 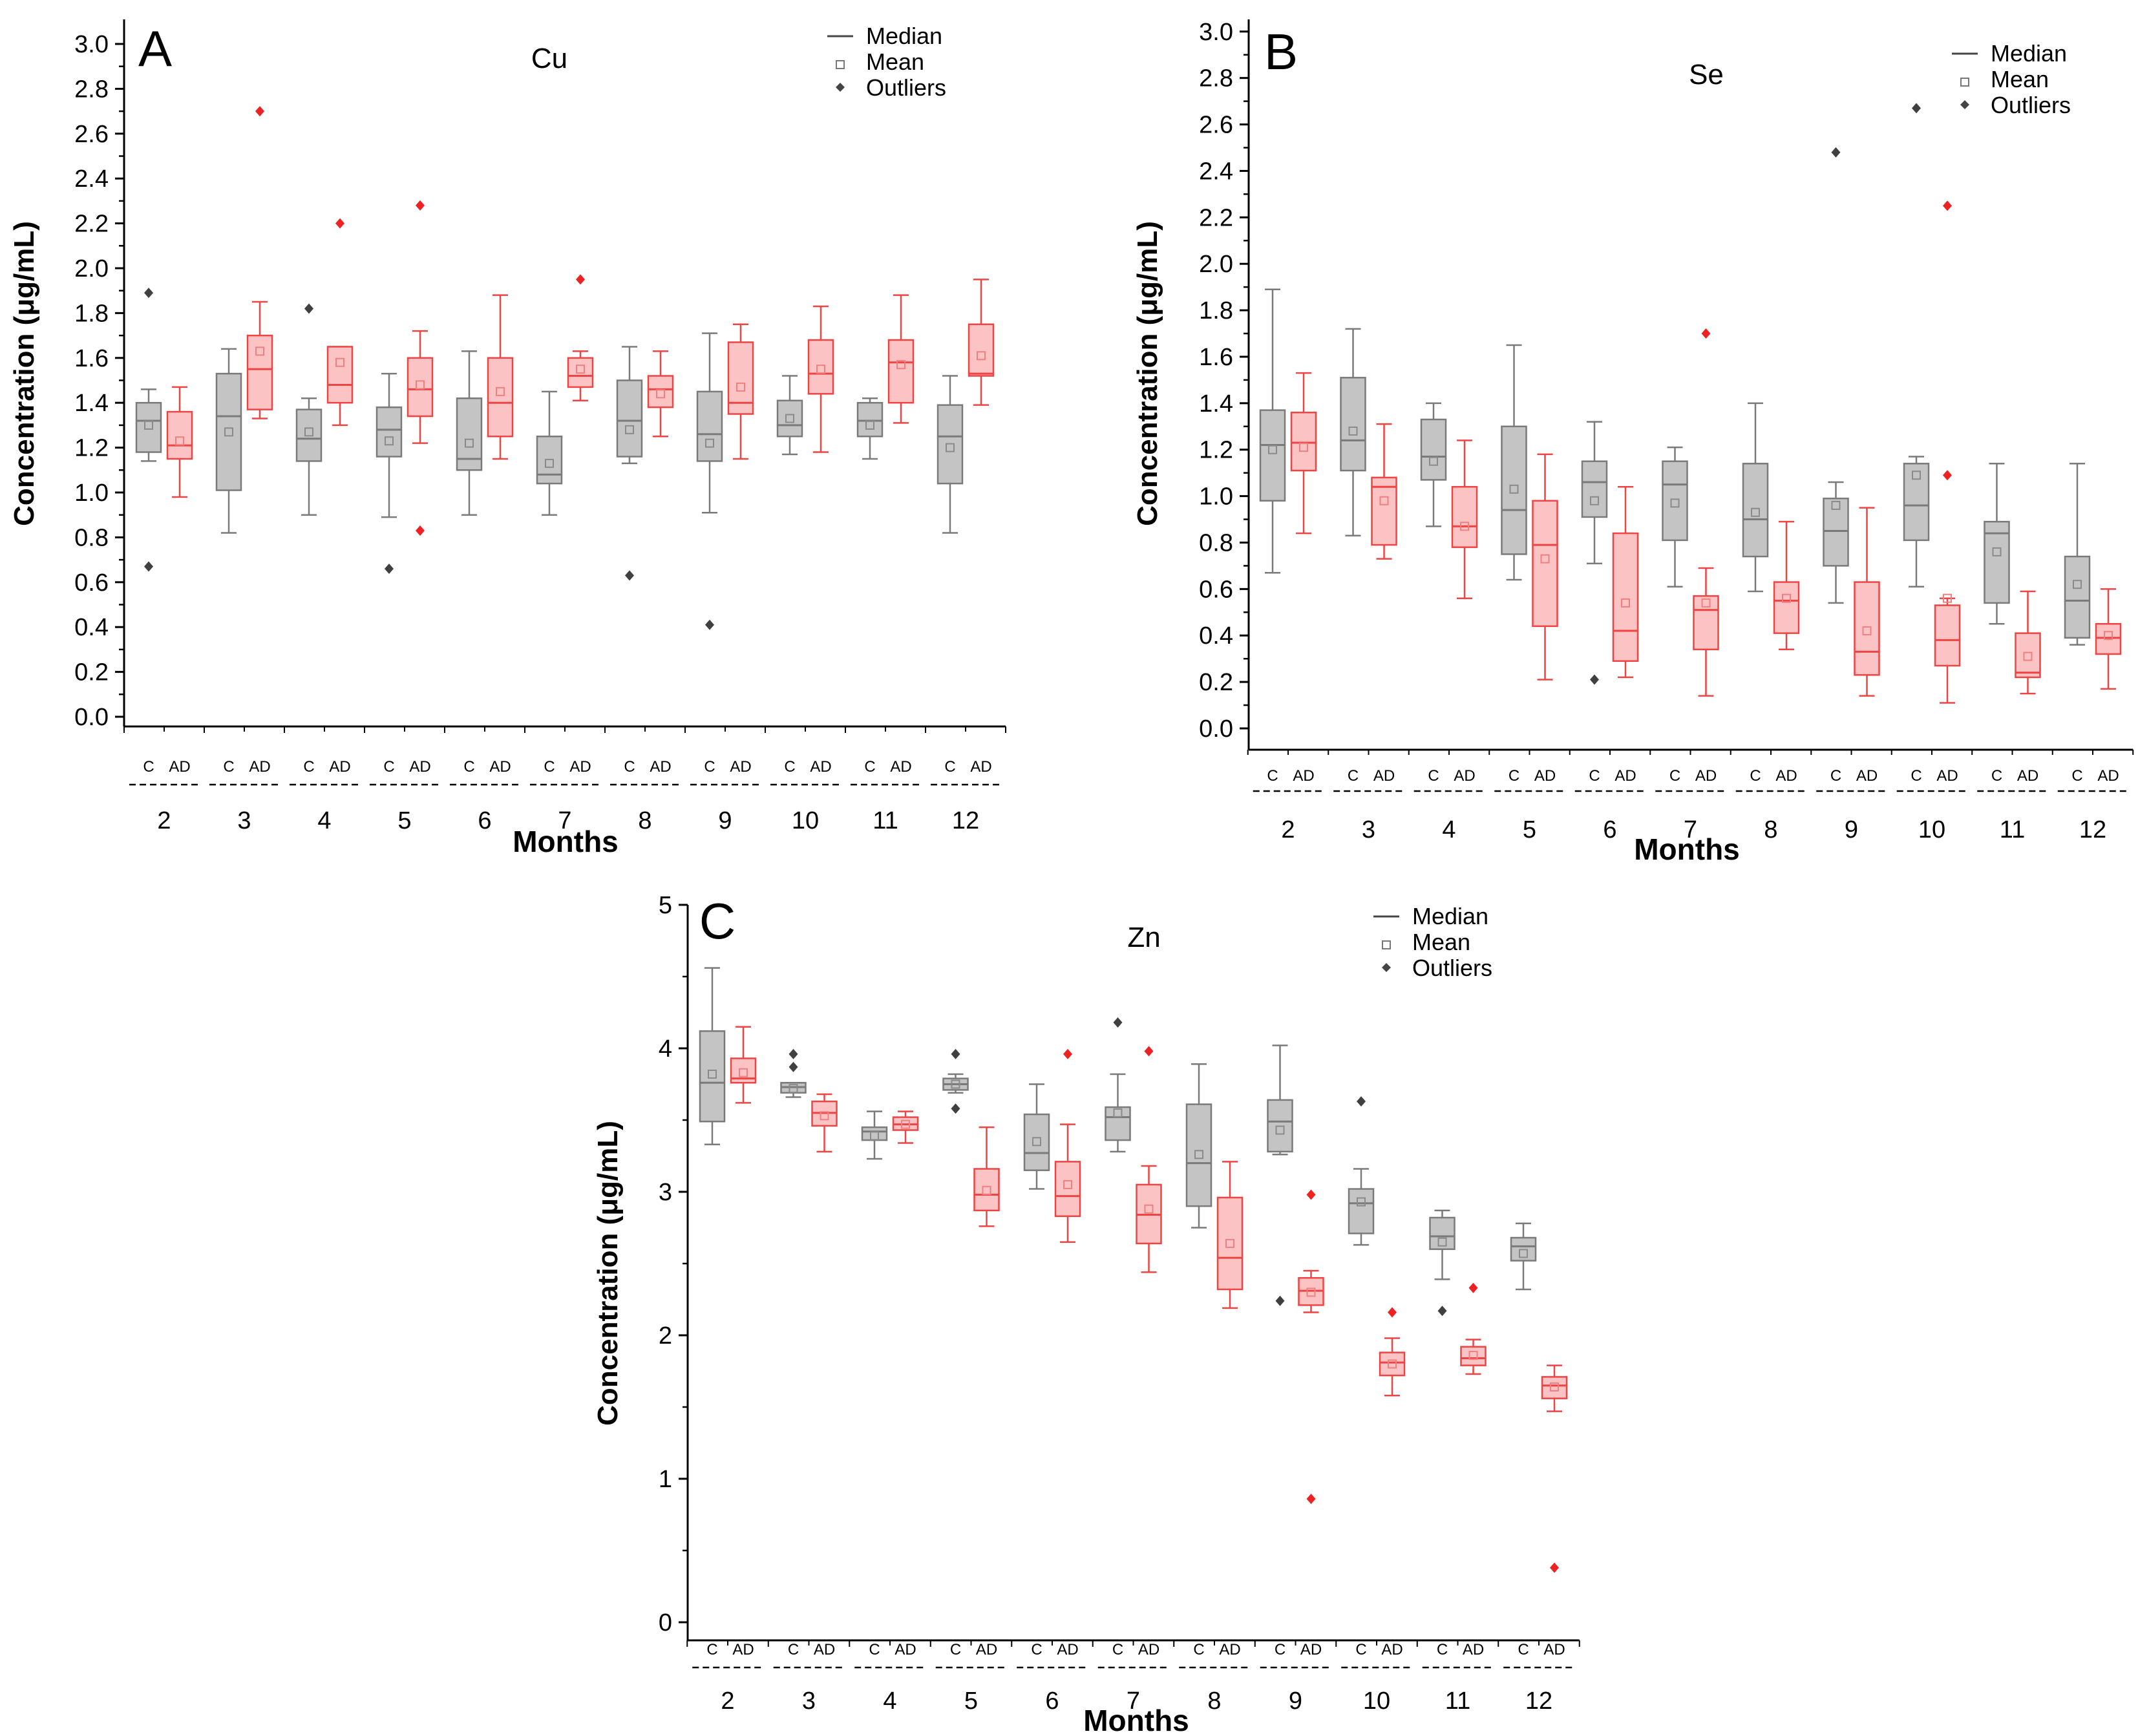 I want to click on y-tick-label: 2.4, so click(x=91, y=179).